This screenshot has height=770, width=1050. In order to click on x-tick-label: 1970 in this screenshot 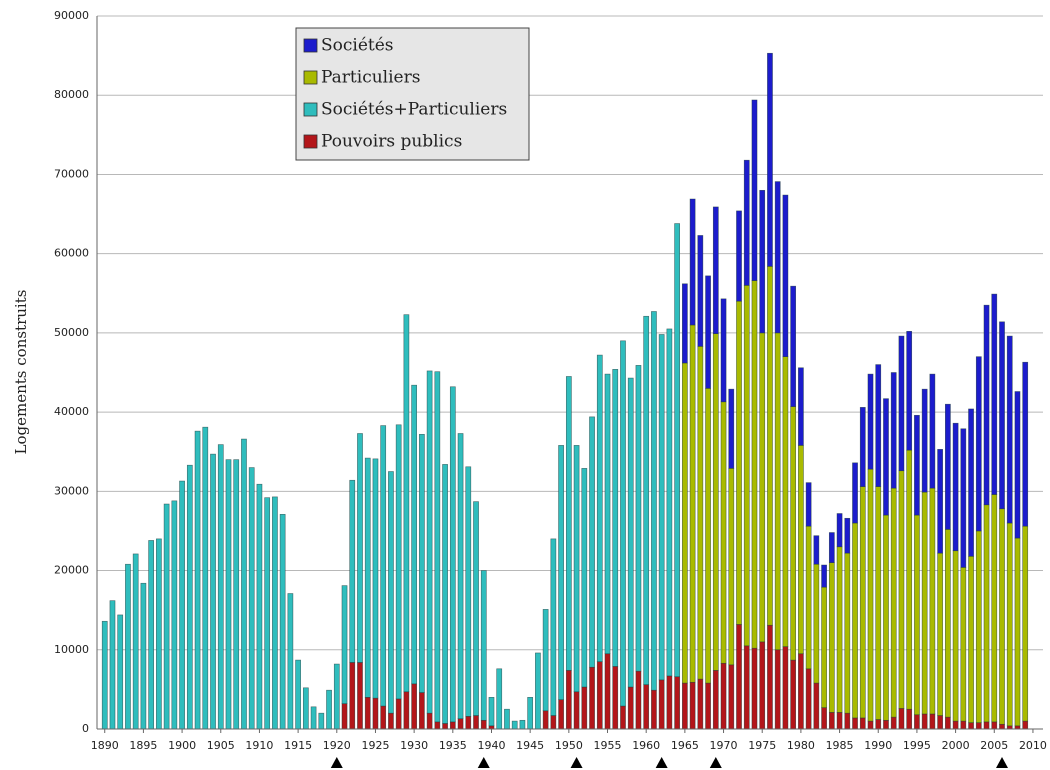, I will do `click(724, 745)`.